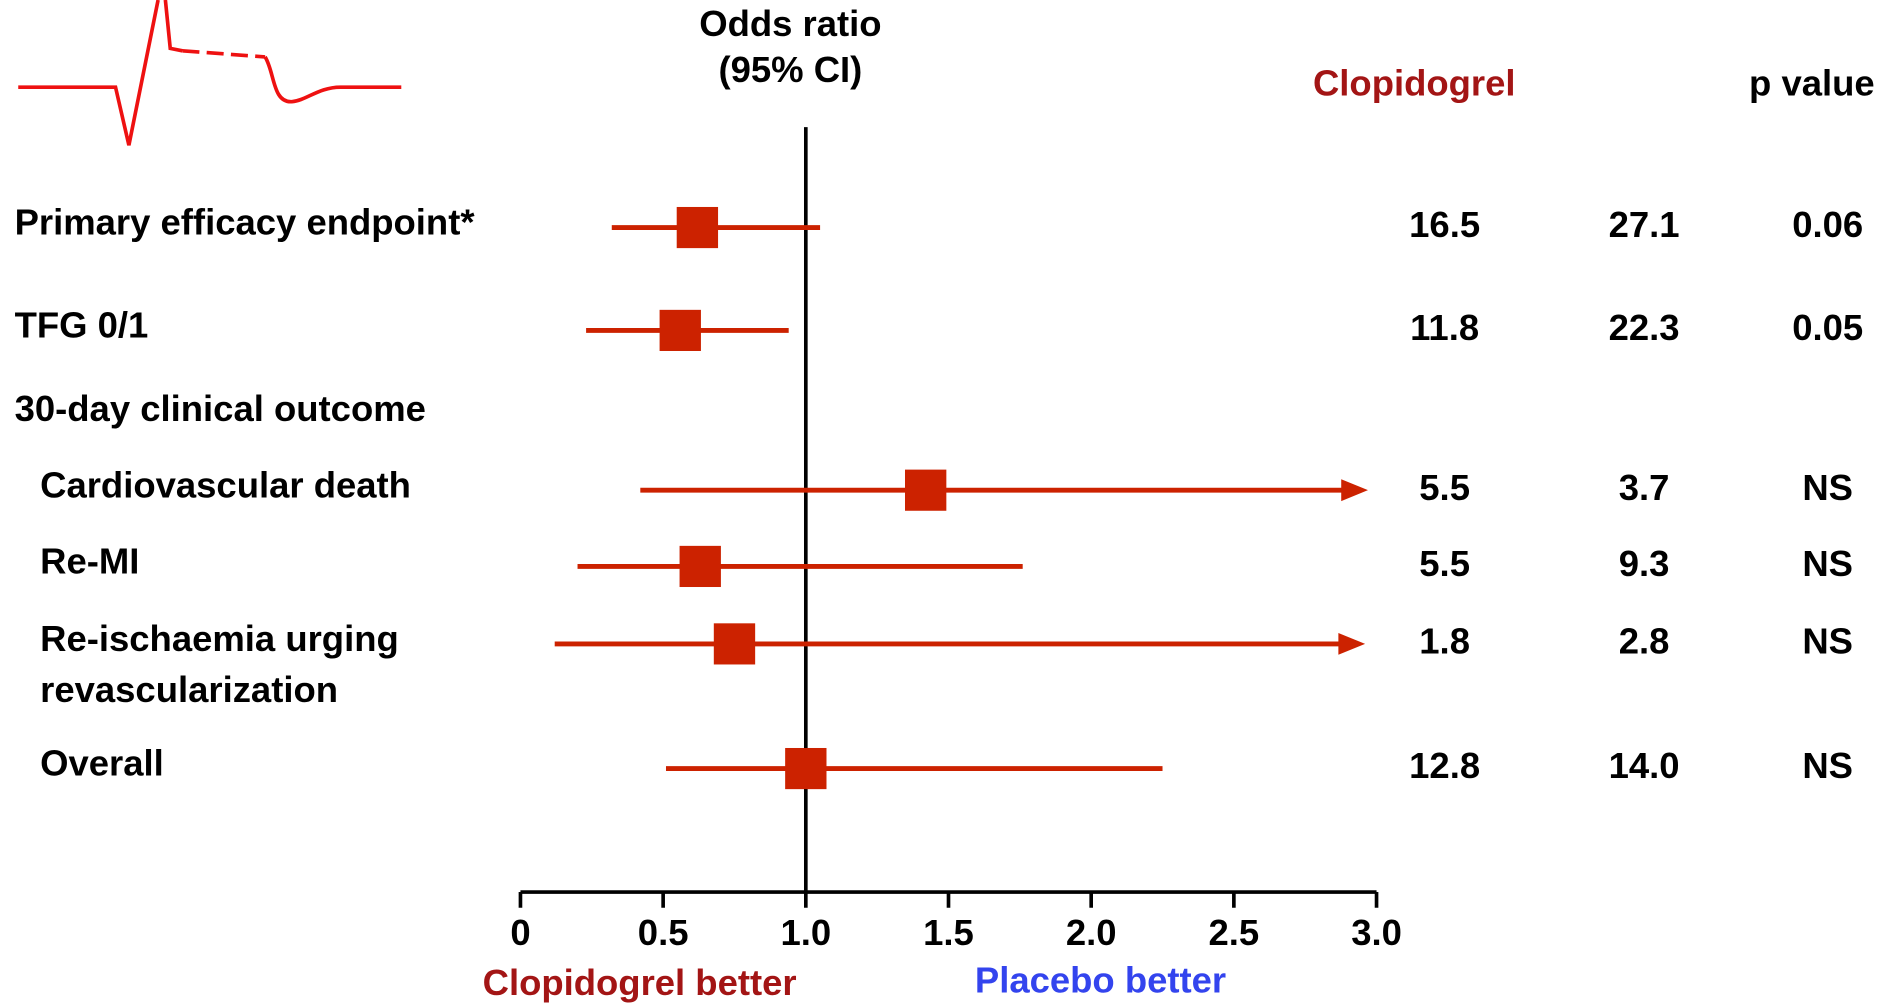  Describe the element at coordinates (1100, 979) in the screenshot. I see `favours-label: Placebo better` at that location.